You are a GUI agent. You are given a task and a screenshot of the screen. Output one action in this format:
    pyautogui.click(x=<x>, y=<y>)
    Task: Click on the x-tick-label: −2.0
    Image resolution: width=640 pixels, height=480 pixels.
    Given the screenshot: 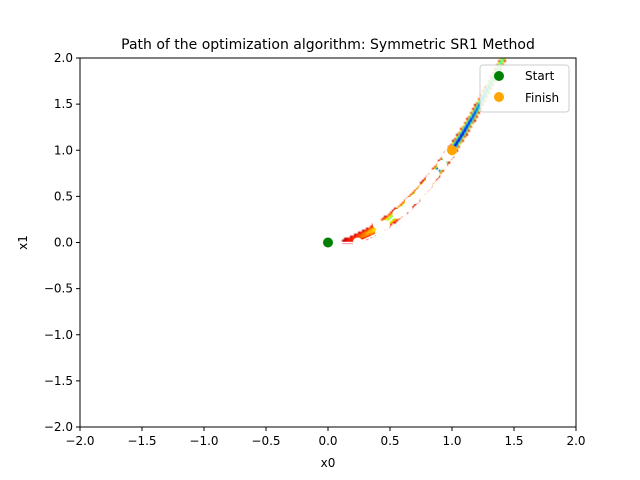 What is the action you would take?
    pyautogui.click(x=79, y=441)
    